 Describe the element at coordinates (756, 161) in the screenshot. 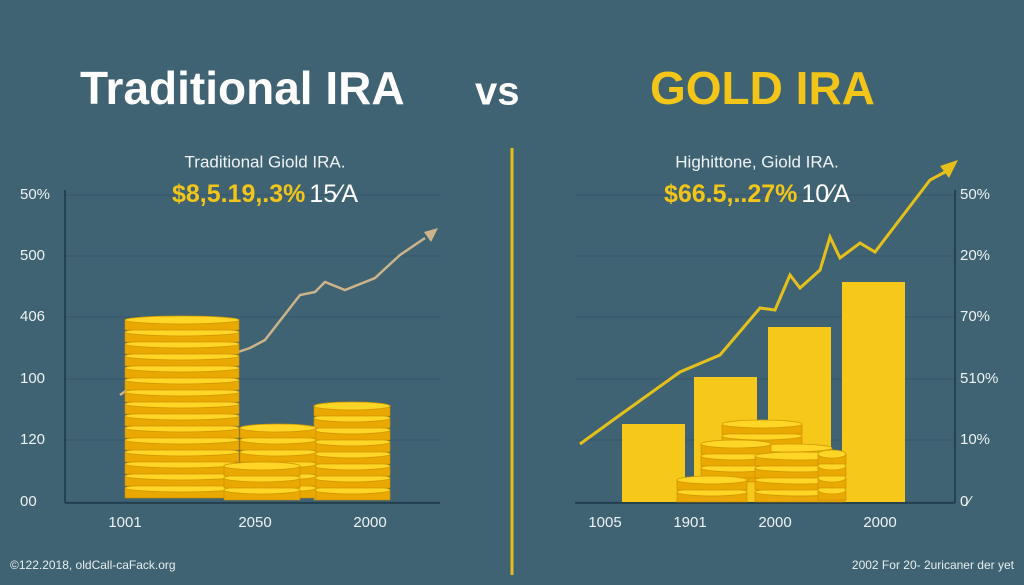

I see `panel-subtitle: Highittone, Giold IRA.` at that location.